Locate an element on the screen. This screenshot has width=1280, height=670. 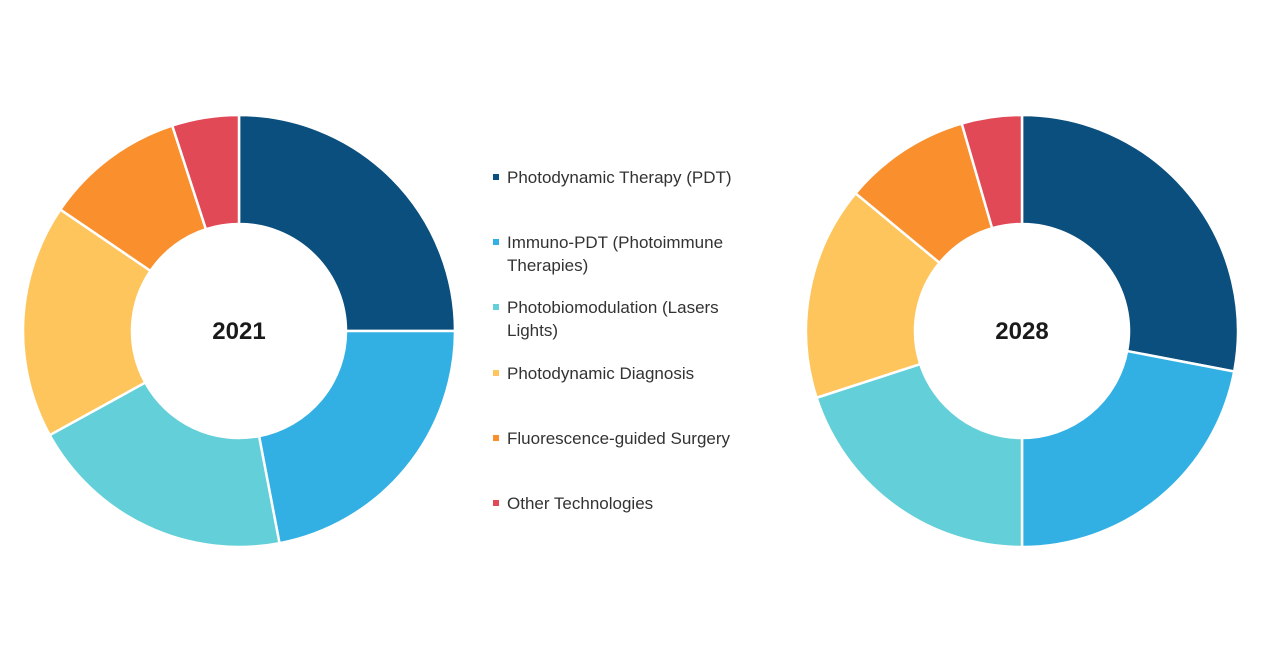
donut-center-label-2028: 2028 is located at coordinates (1021, 331).